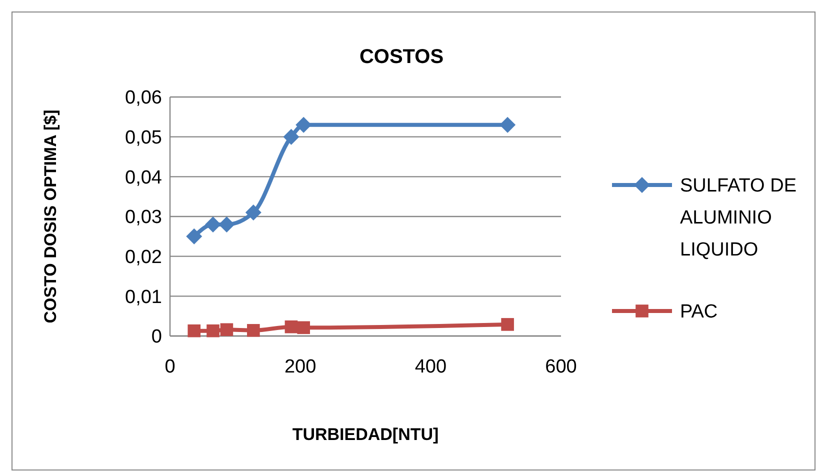 Image resolution: width=827 pixels, height=472 pixels. I want to click on x-tick-label: 200, so click(300, 367).